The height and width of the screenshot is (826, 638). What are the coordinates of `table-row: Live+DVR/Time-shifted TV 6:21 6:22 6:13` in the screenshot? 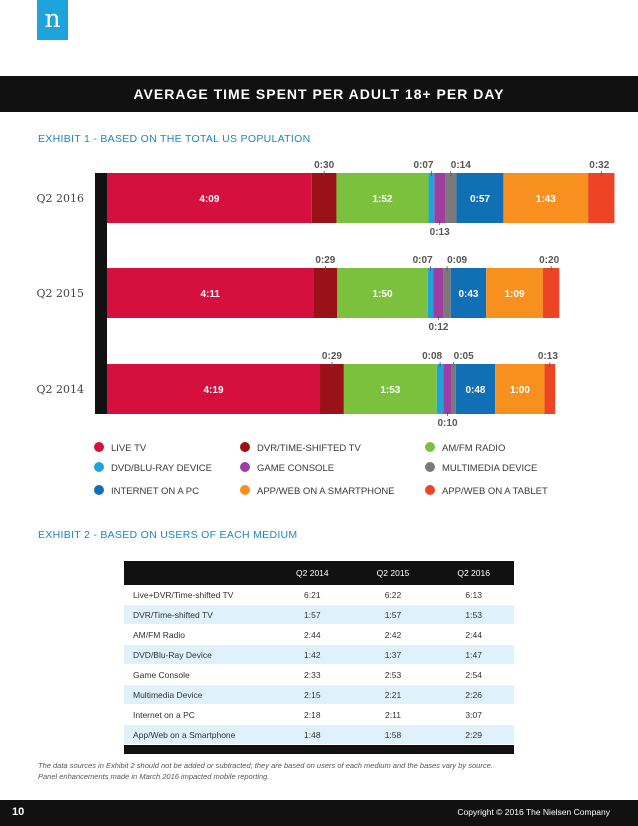 It's located at (319, 595).